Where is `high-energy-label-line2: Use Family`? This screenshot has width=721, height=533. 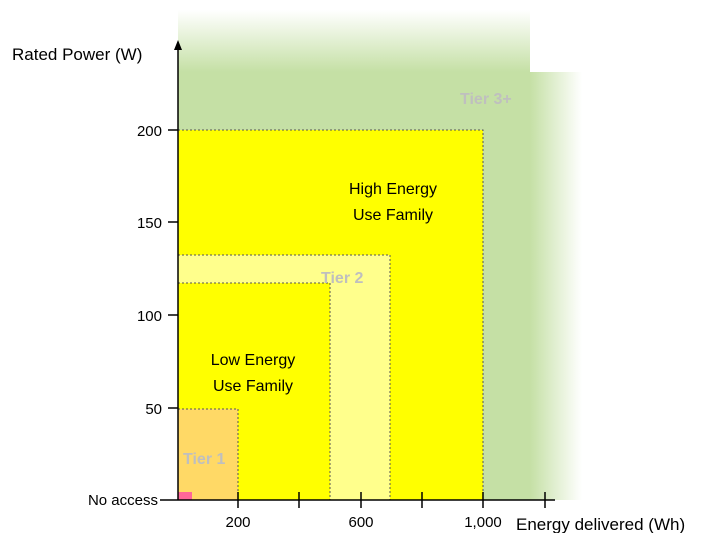
high-energy-label-line2: Use Family is located at coordinates (393, 215).